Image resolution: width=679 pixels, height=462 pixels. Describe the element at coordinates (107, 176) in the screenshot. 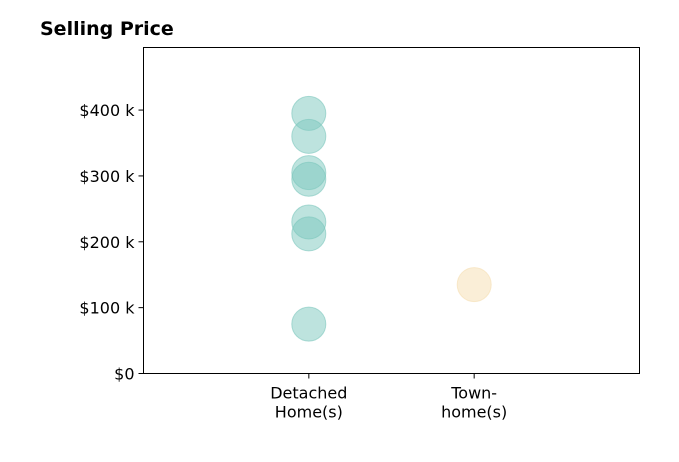

I see `y-tick-label: $300 k` at that location.